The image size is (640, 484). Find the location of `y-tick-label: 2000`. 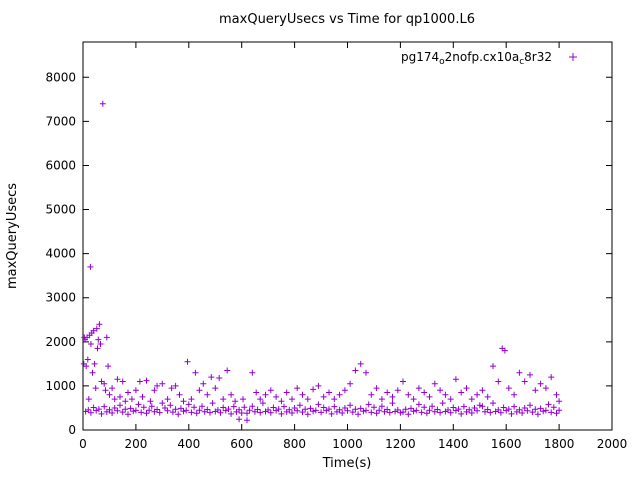

y-tick-label: 2000 is located at coordinates (60, 342).